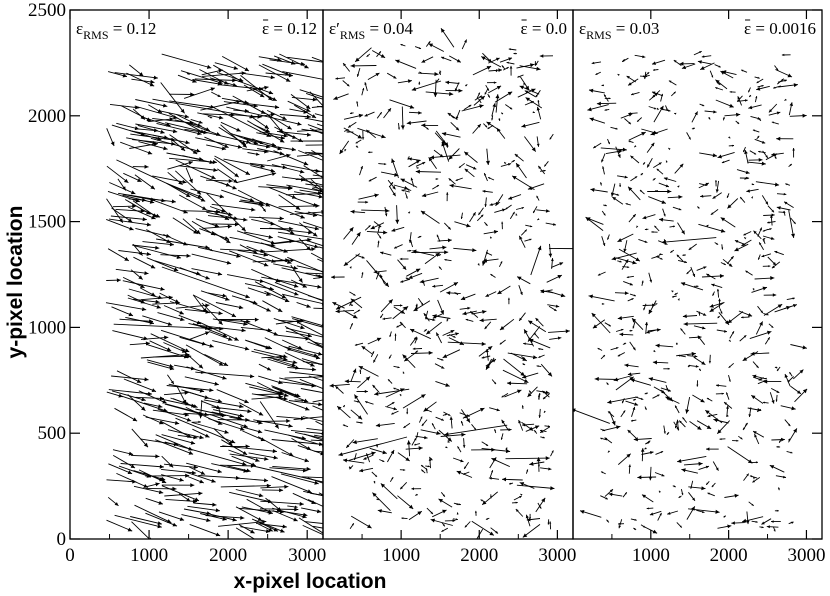 This screenshot has width=830, height=596. What do you see at coordinates (289, 28) in the screenshot?
I see `stat-mean: ε = 0.12` at bounding box center [289, 28].